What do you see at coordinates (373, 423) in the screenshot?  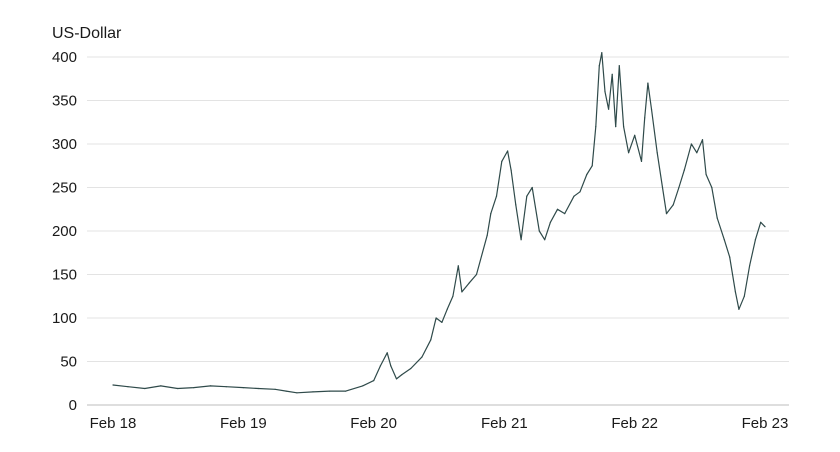 I see `x-tick-label: Feb 20` at bounding box center [373, 423].